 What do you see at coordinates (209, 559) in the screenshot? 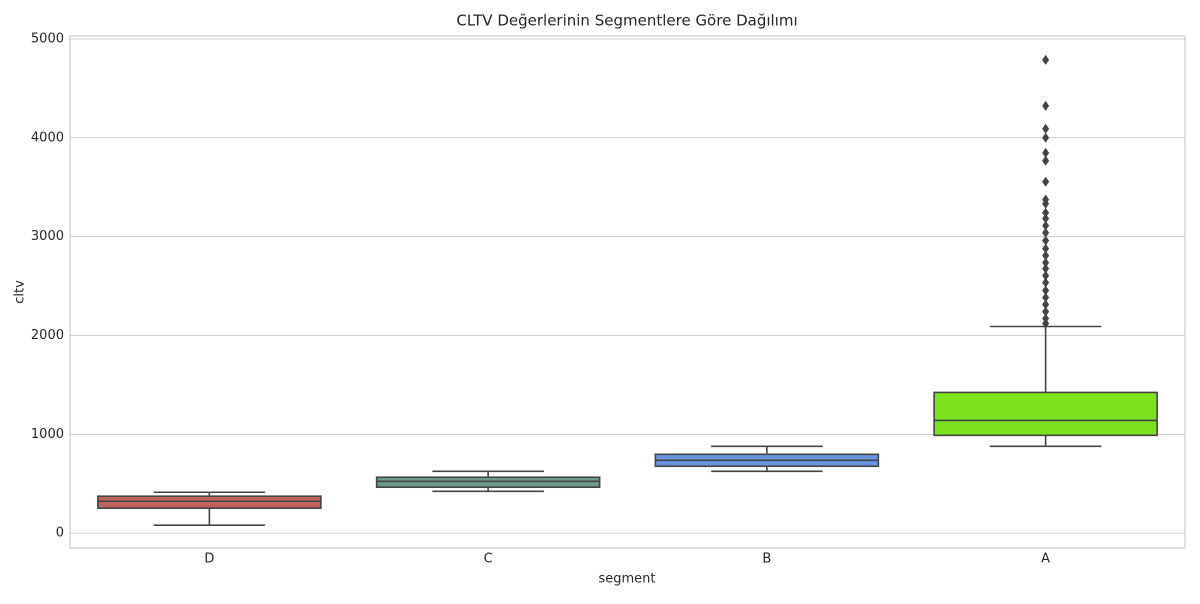
I see `x-tick-label: D` at bounding box center [209, 559].